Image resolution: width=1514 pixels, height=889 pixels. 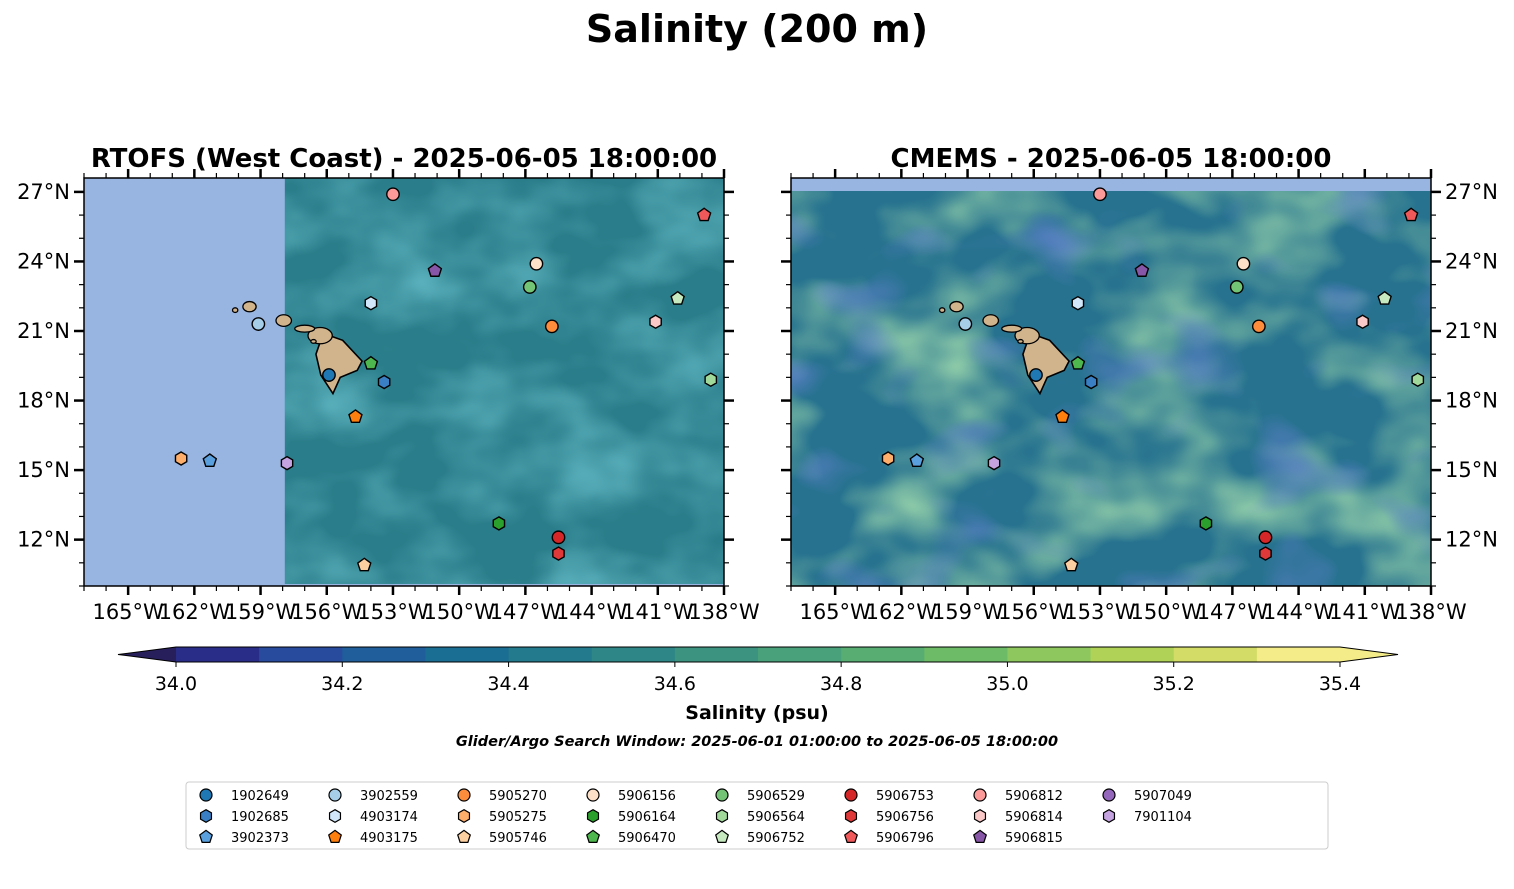 I want to click on lat-tick-label: 18°N, so click(x=43, y=401).